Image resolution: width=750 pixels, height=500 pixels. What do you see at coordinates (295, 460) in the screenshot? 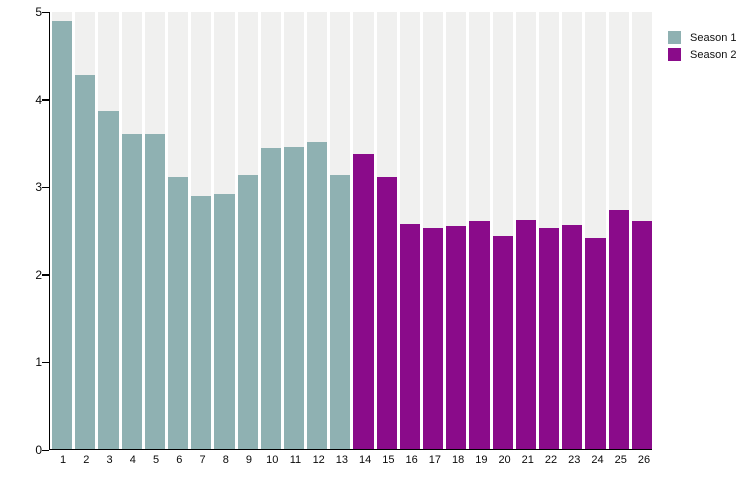
I see `x-tick-label-11: 11` at bounding box center [295, 460].